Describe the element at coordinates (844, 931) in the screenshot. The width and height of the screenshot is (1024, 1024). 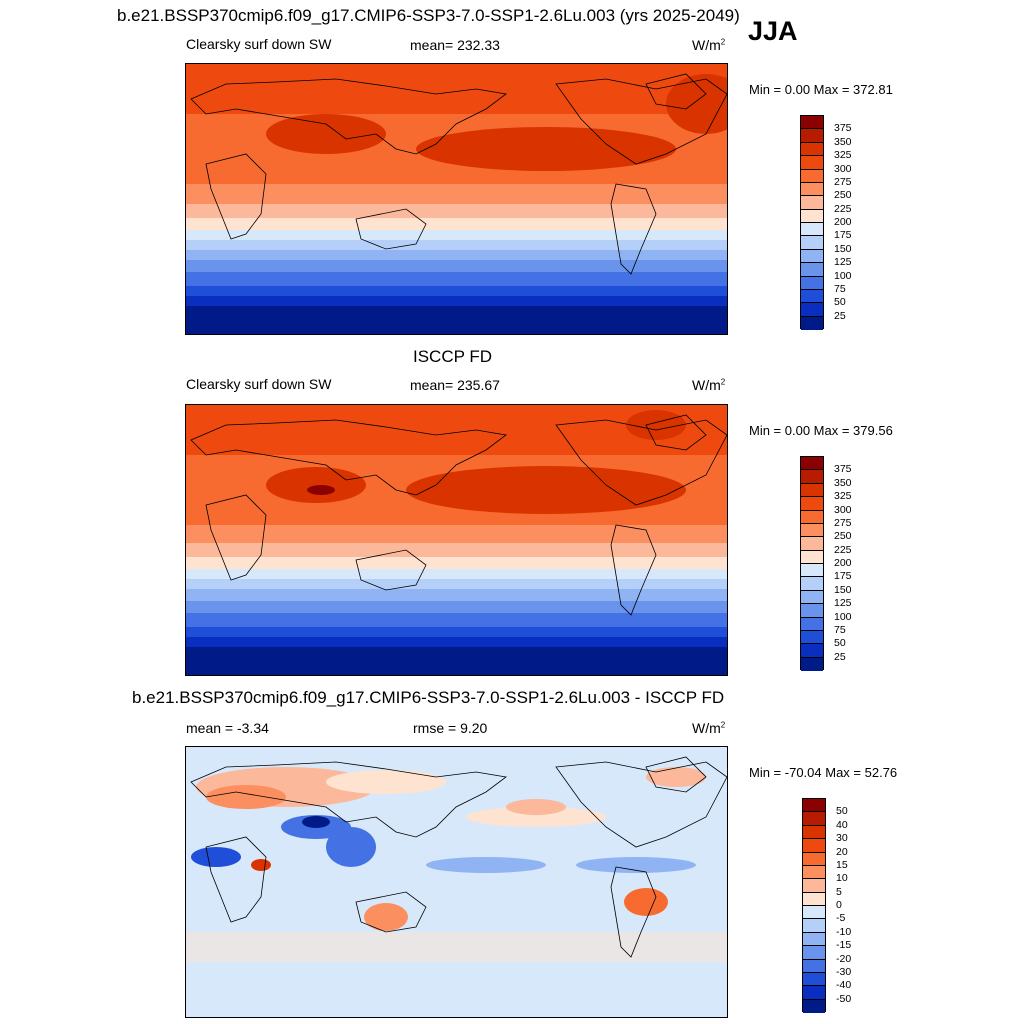
I see `colorbar-tick-label: -10` at that location.